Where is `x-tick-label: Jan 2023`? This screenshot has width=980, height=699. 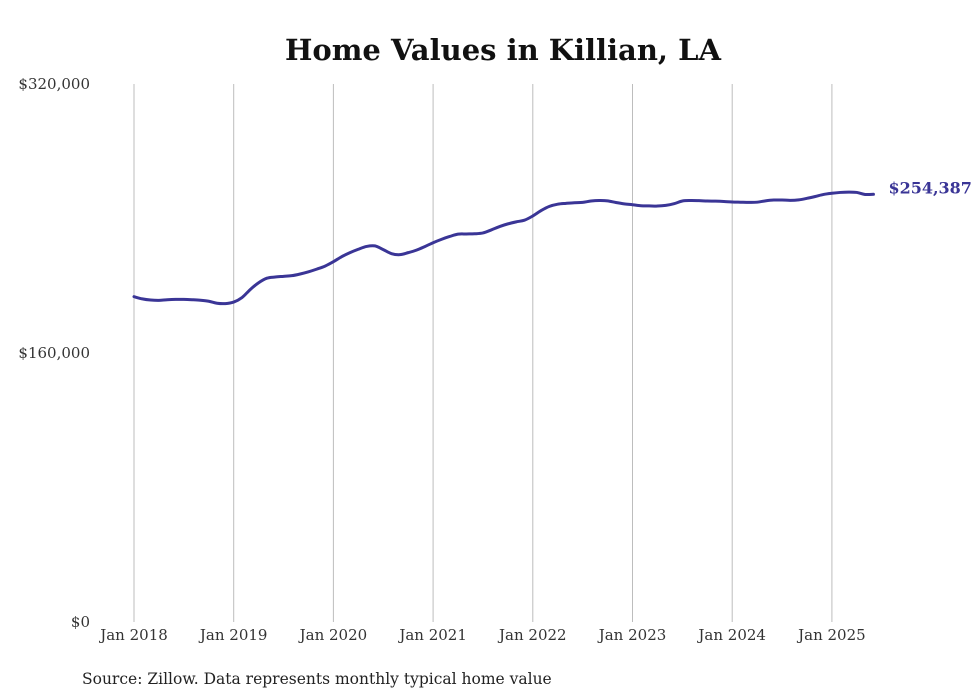 x-tick-label: Jan 2023 is located at coordinates (632, 635).